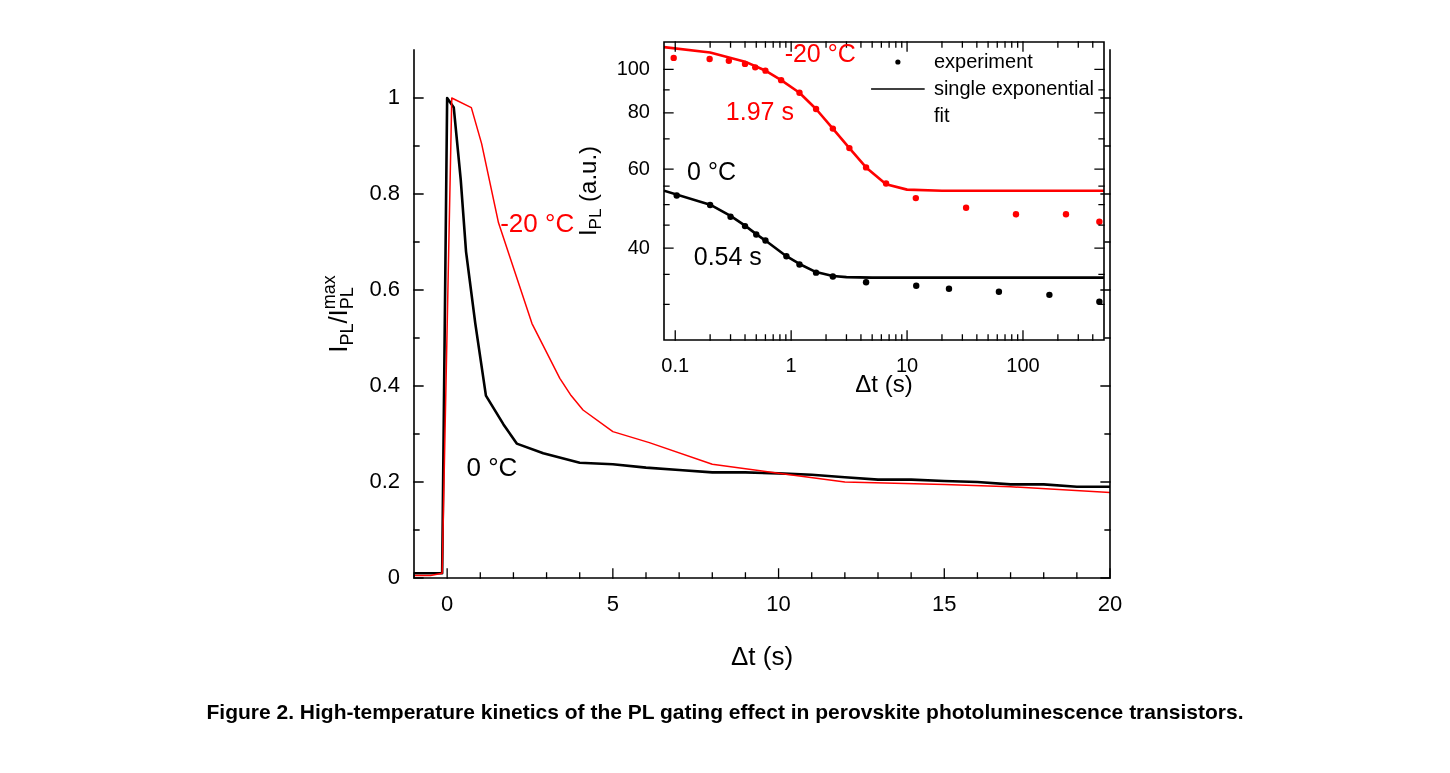 The width and height of the screenshot is (1450, 773). What do you see at coordinates (1014, 101) in the screenshot?
I see `legend-label: single exponential fit` at bounding box center [1014, 101].